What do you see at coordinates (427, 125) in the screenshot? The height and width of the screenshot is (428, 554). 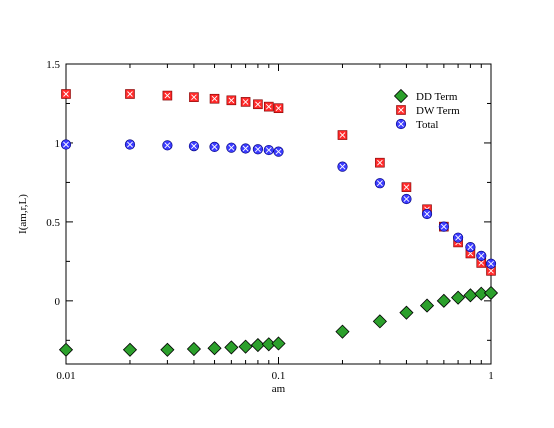 I see `legend-label: Total` at bounding box center [427, 125].